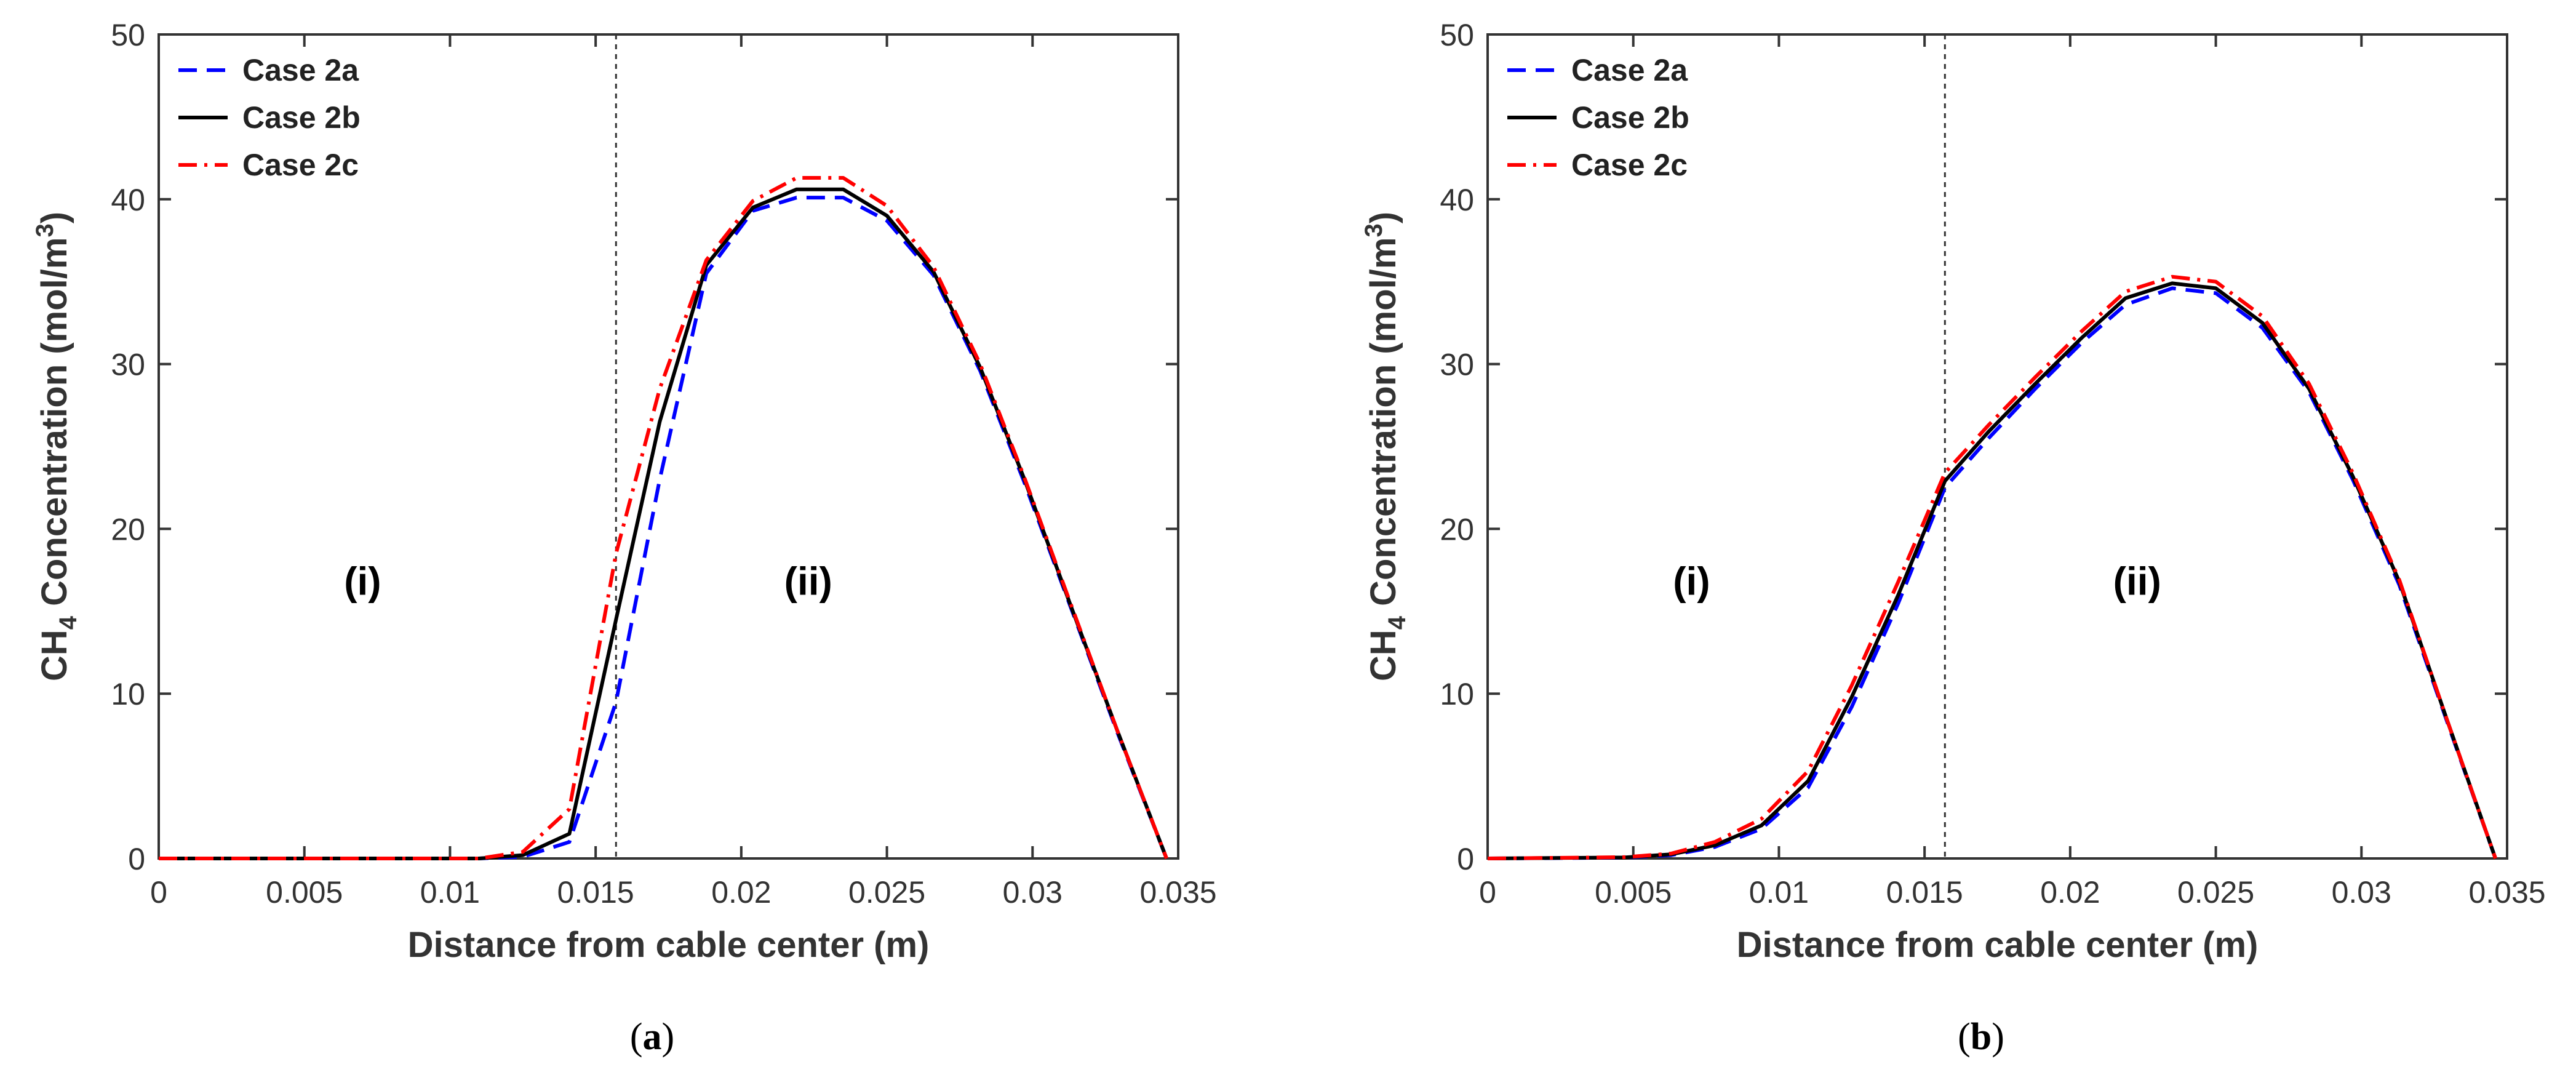 This screenshot has width=2576, height=1072. Describe the element at coordinates (1981, 1037) in the screenshot. I see `panel-caption: (b)` at that location.